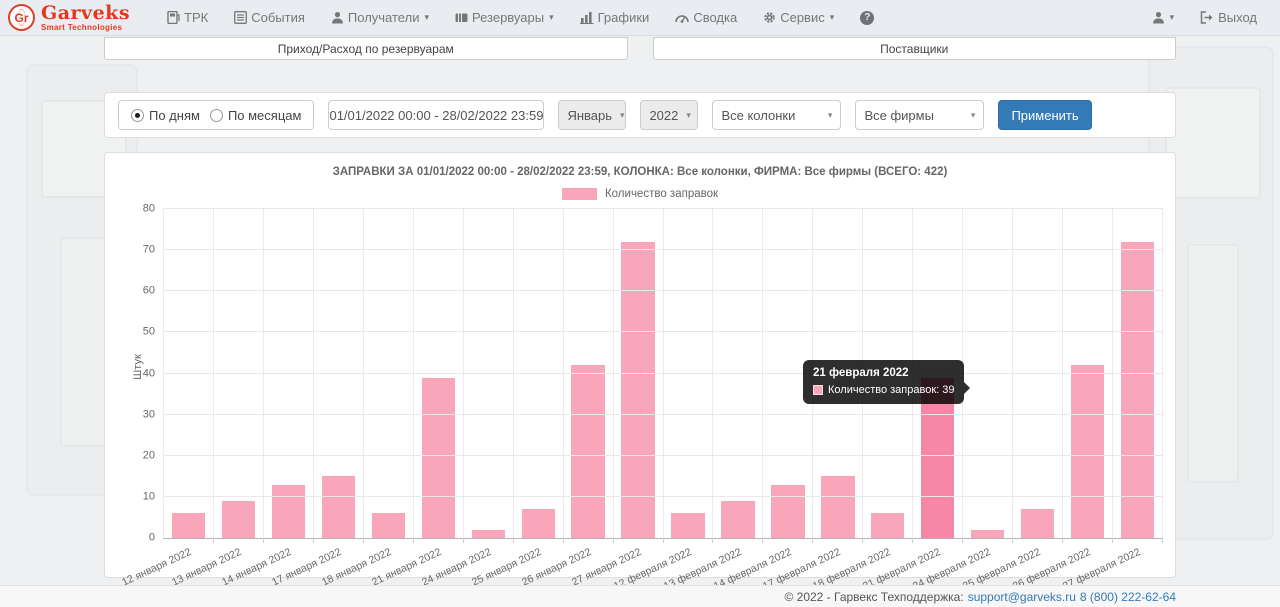 This screenshot has width=1280, height=607. Describe the element at coordinates (758, 115) in the screenshot. I see `columns-select-value: Все колонки` at that location.